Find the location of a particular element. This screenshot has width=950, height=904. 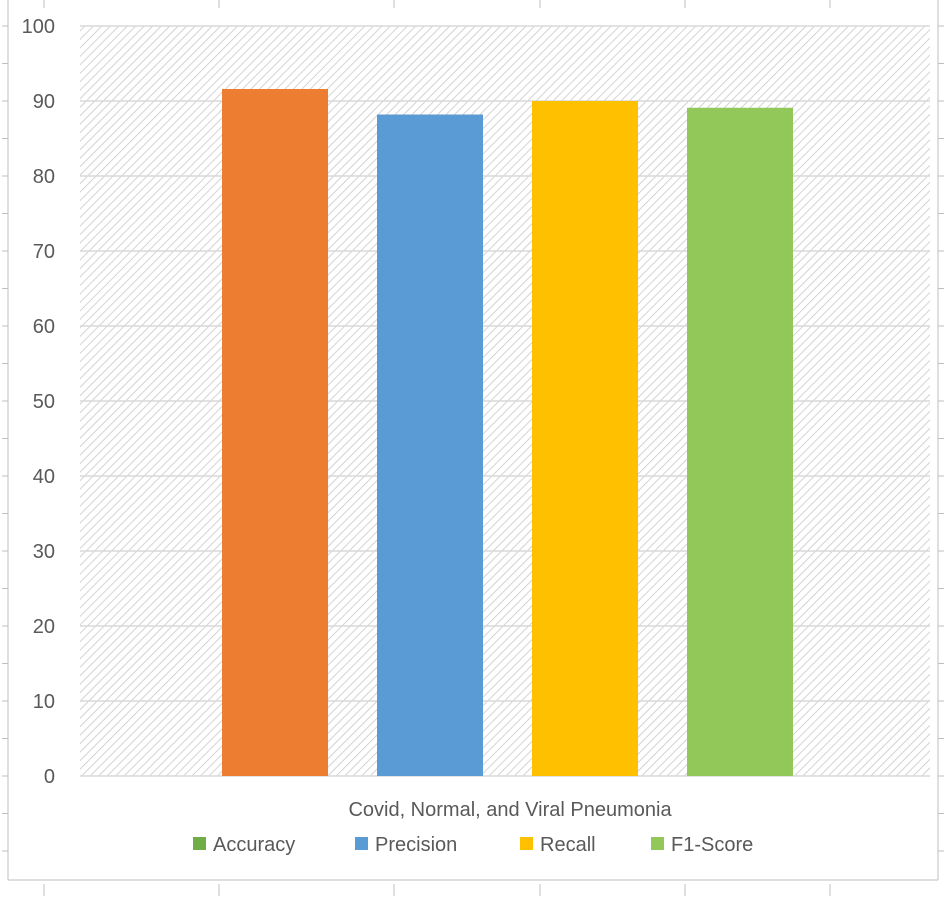

legend-label: F1-Score is located at coordinates (712, 845).